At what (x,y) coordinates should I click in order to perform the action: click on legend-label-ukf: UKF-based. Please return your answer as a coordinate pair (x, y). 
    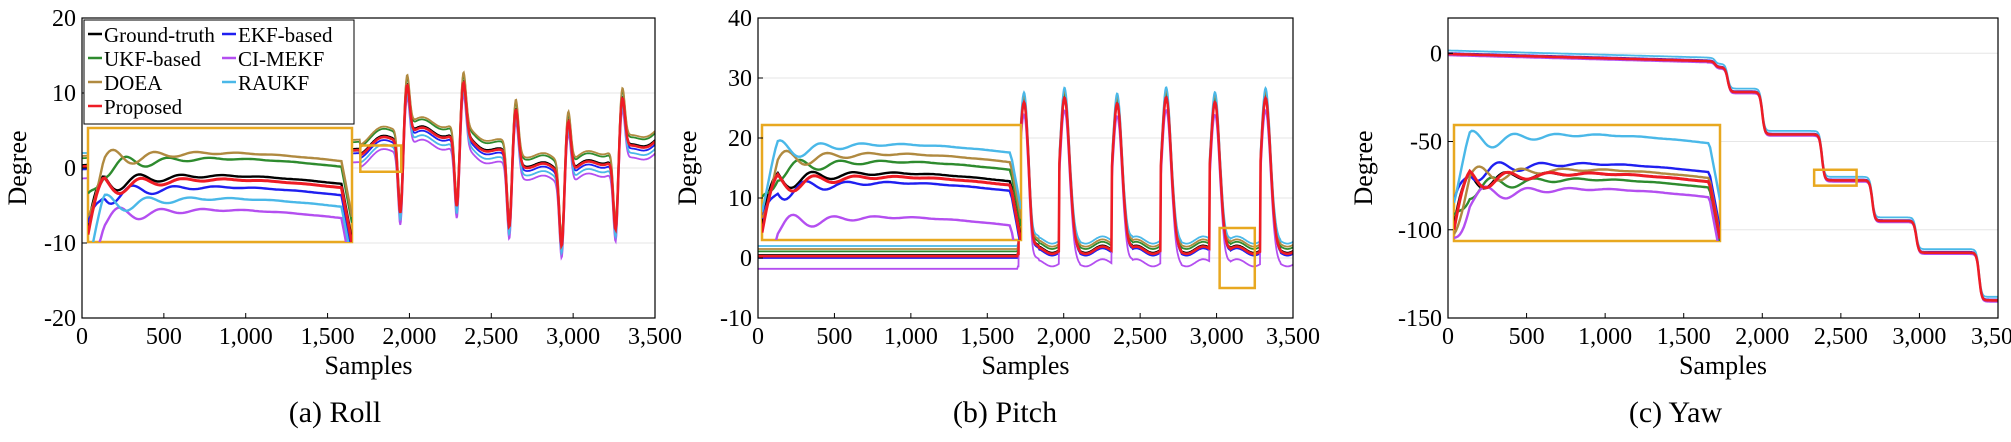
    Looking at the image, I should click on (152, 59).